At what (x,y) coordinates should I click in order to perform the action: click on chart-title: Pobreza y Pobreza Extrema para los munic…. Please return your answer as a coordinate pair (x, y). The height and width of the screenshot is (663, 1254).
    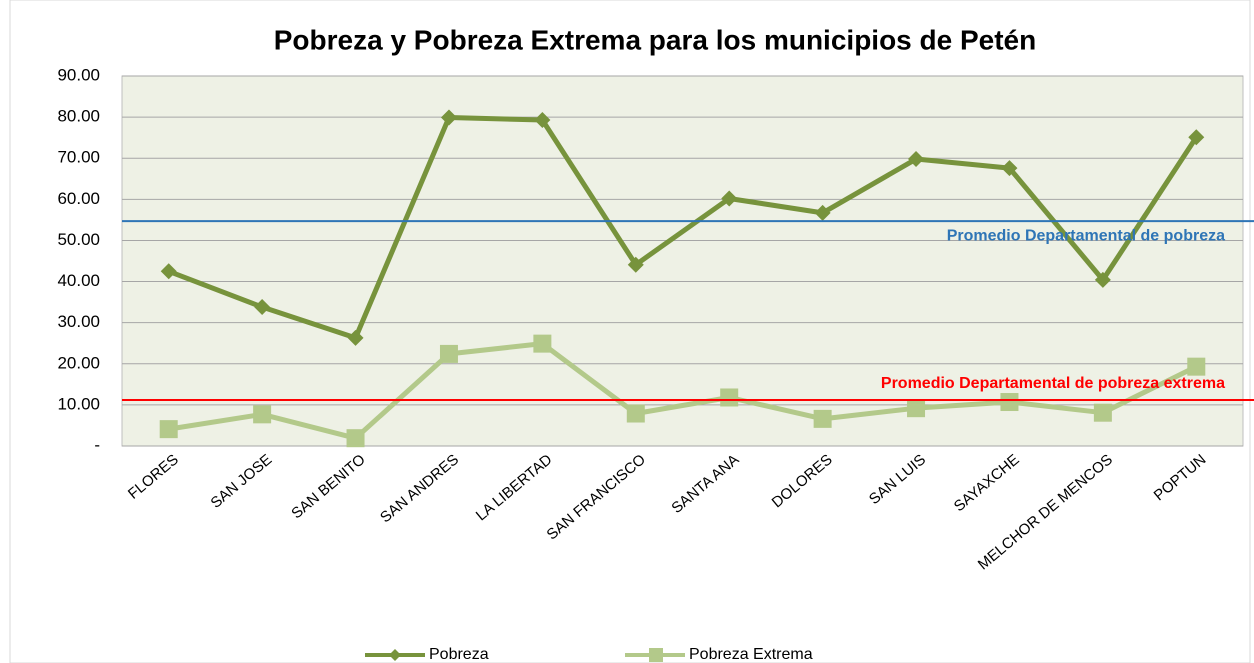
    Looking at the image, I should click on (655, 39).